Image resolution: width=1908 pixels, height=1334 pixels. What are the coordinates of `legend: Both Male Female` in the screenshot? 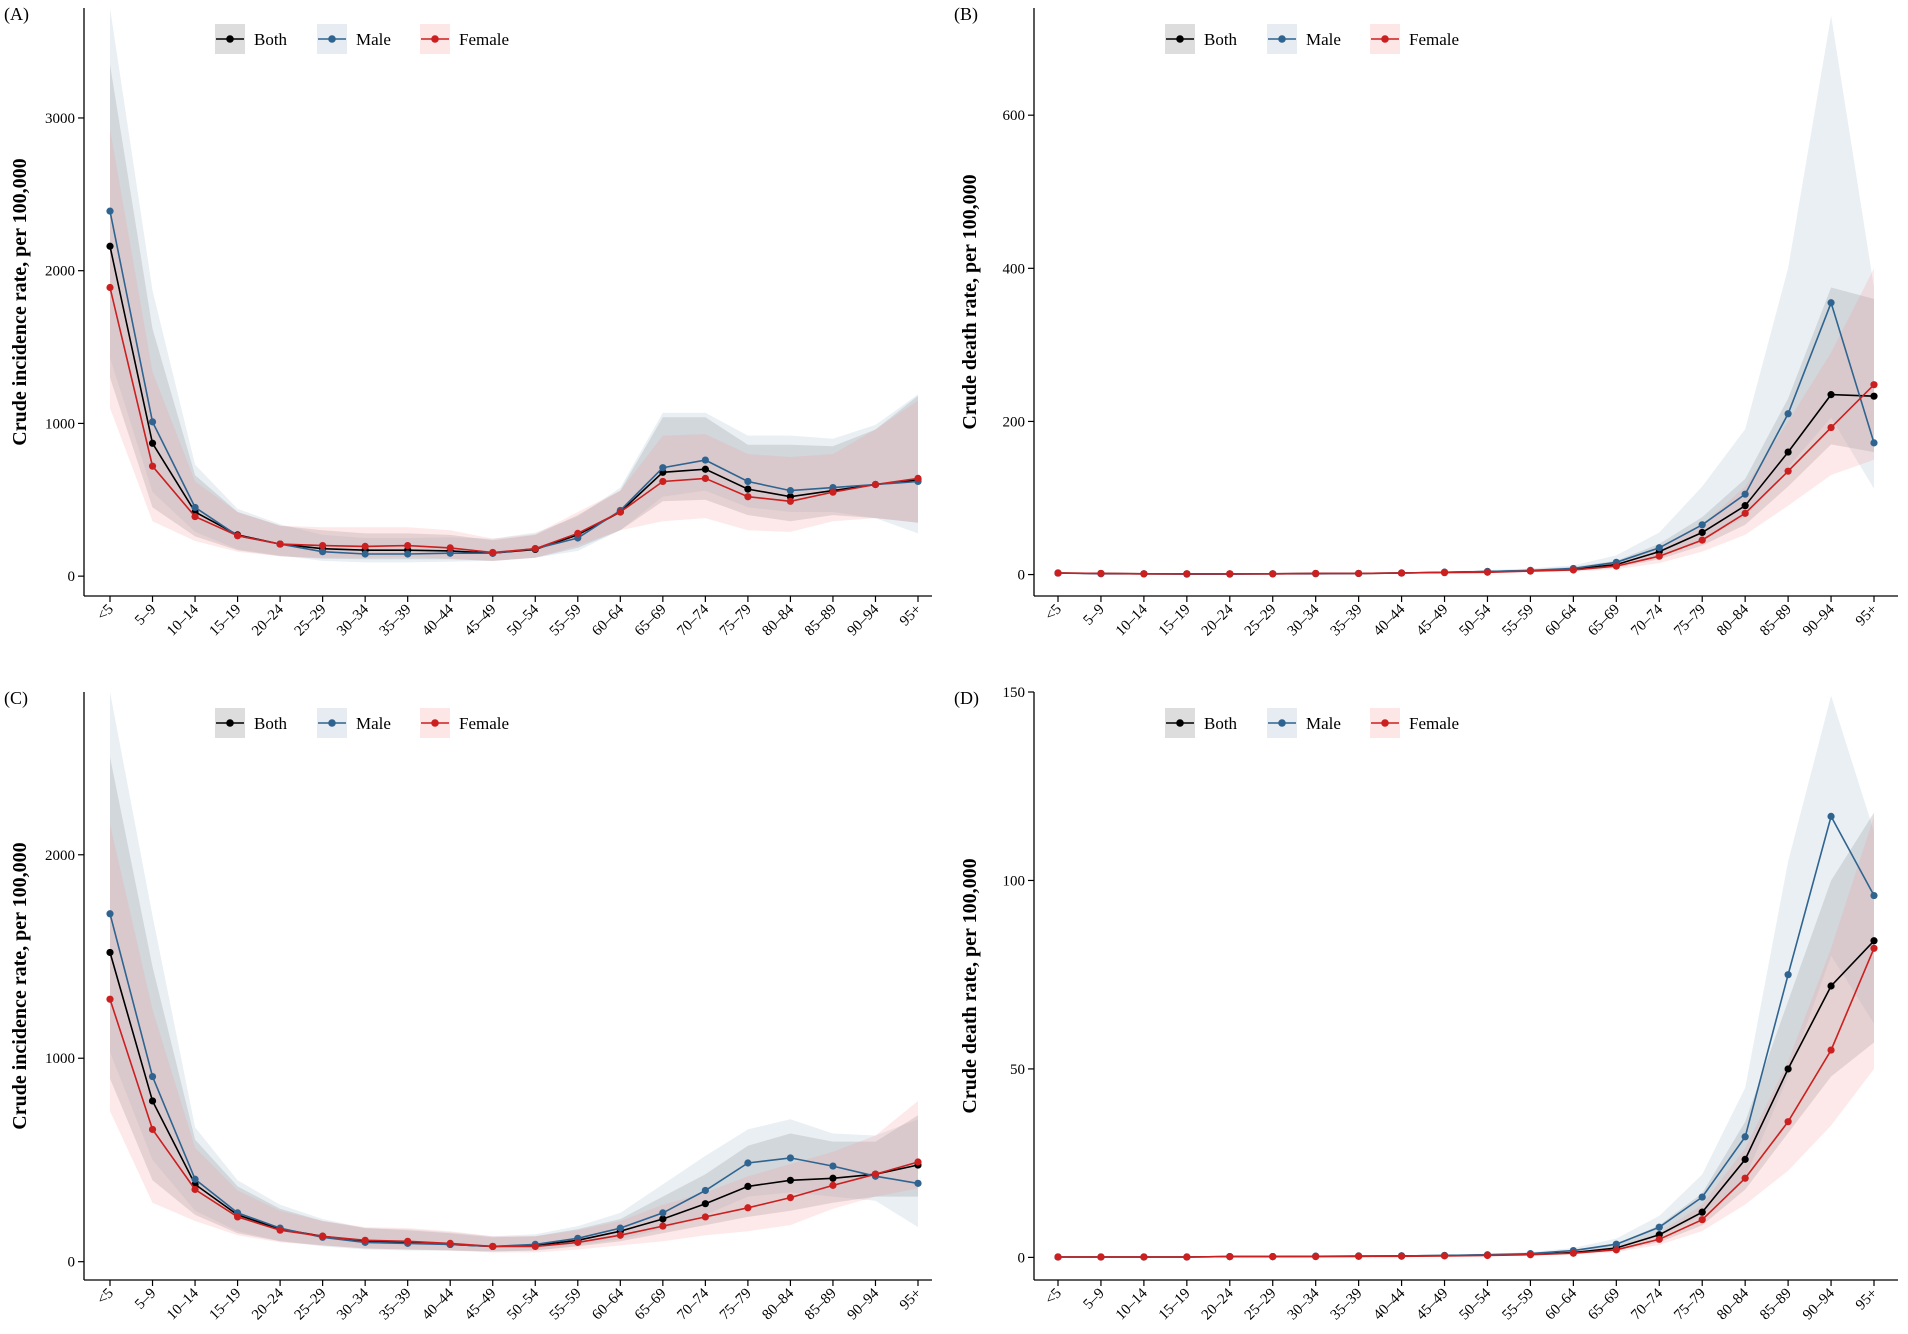 It's located at (1312, 723).